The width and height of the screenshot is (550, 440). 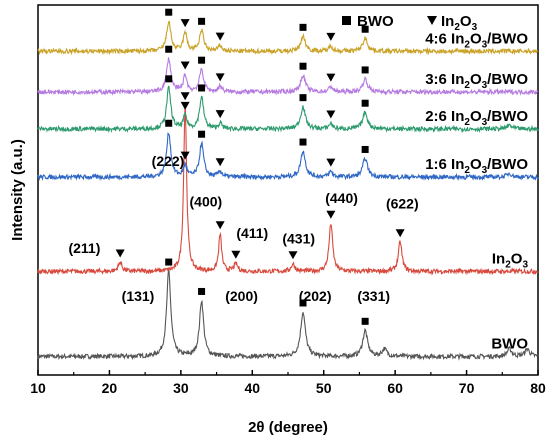 I want to click on hkl-label: (131), so click(x=138, y=296).